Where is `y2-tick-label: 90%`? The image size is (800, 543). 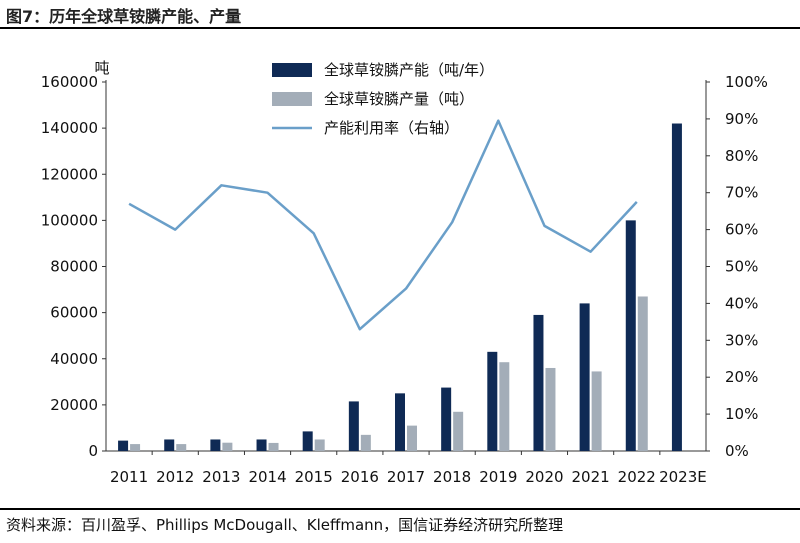
y2-tick-label: 90% is located at coordinates (741, 119).